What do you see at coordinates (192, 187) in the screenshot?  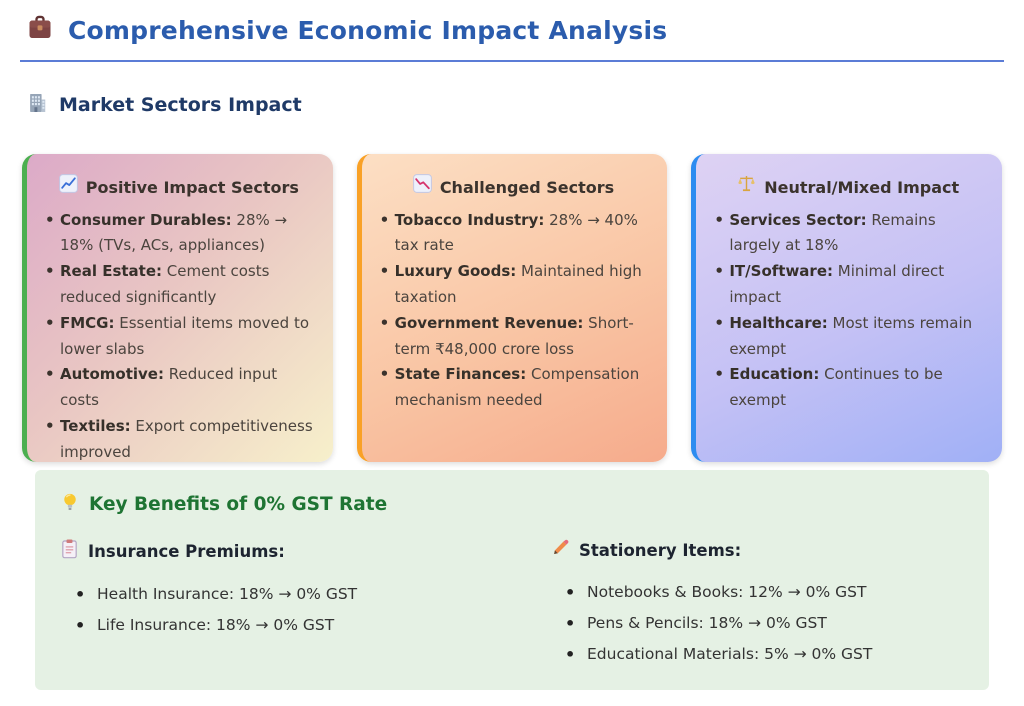 I see `card-title: Positive Impact Sectors` at bounding box center [192, 187].